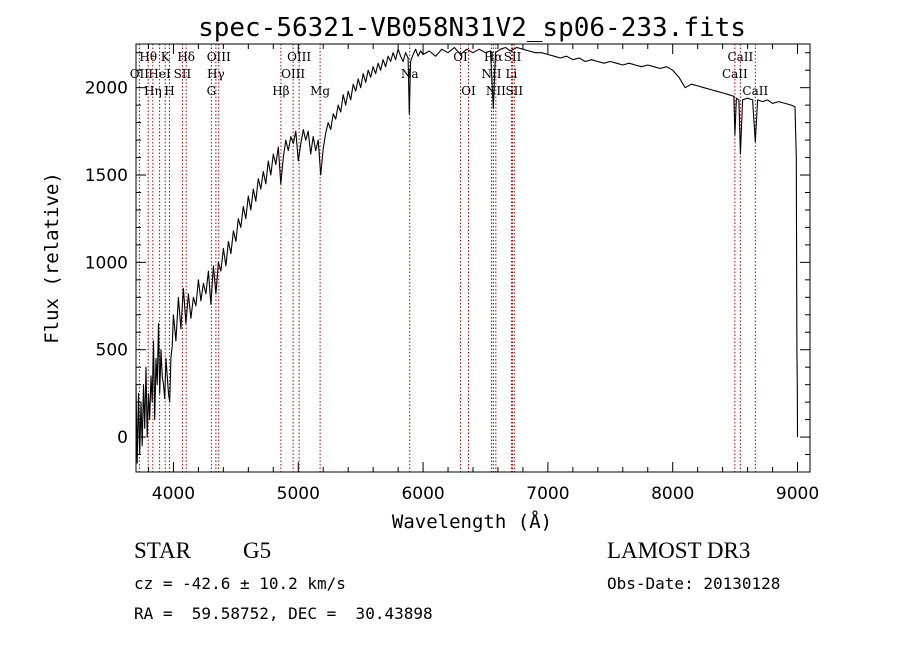 The image size is (900, 649). Describe the element at coordinates (216, 74) in the screenshot. I see `line-label-9: Hγ` at that location.